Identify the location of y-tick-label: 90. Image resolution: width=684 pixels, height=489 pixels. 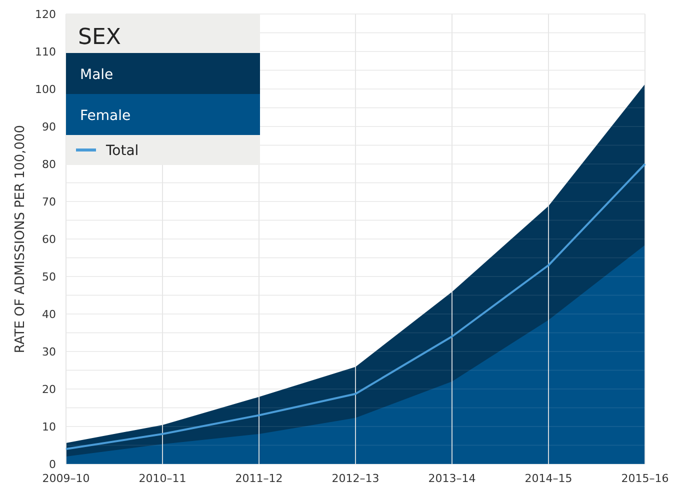
(49, 127).